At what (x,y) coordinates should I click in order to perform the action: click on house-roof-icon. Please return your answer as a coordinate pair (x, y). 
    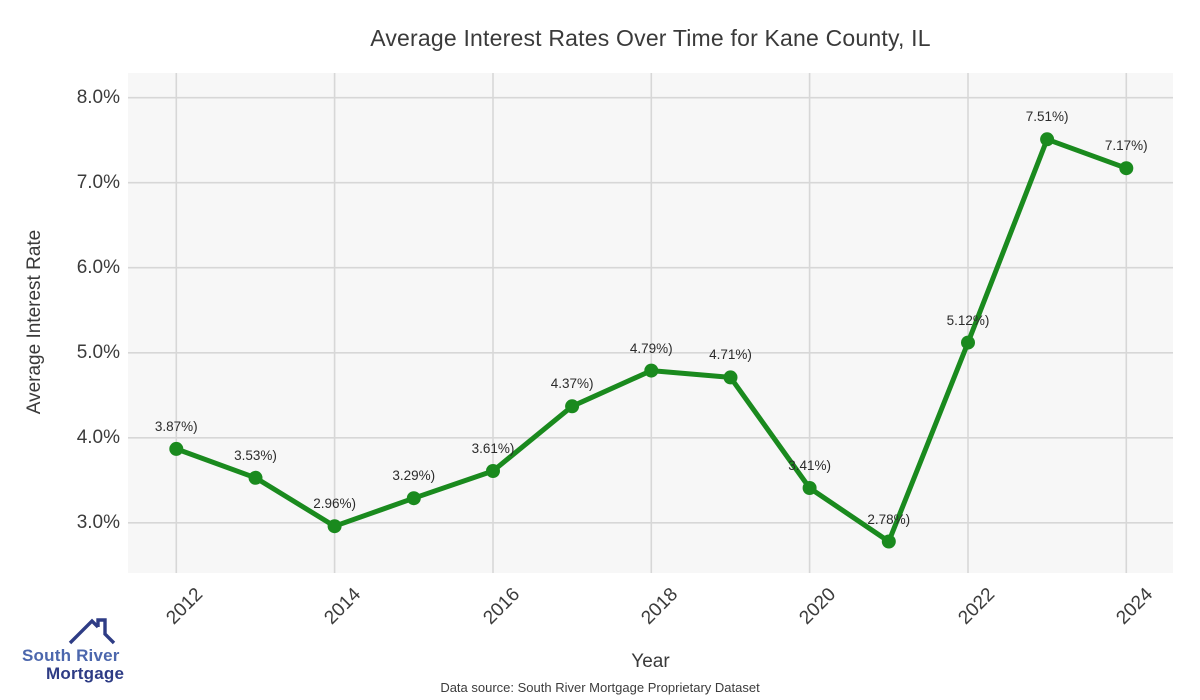
    Looking at the image, I should click on (92, 631).